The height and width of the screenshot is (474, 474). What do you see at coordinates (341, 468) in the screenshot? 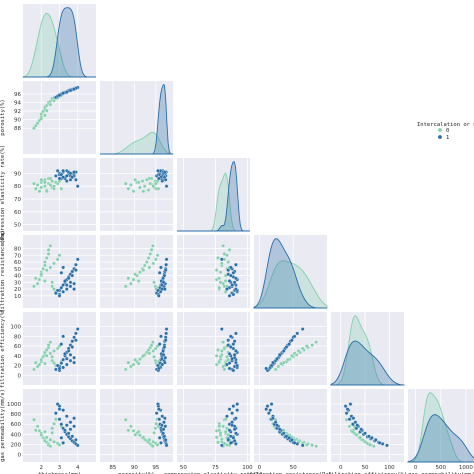
I see `x-tick-label: 0` at bounding box center [341, 468].